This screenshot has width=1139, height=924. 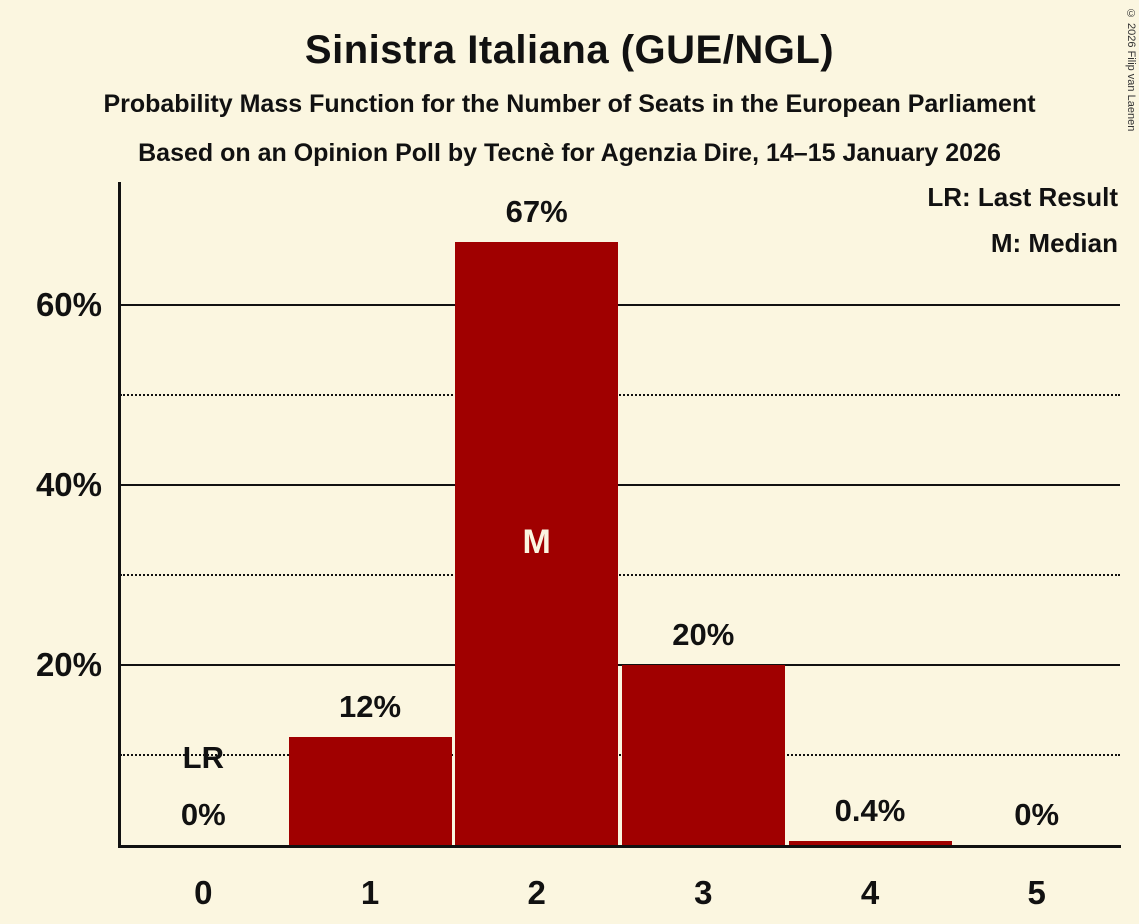 I want to click on x-tick-label: 0, so click(x=203, y=892).